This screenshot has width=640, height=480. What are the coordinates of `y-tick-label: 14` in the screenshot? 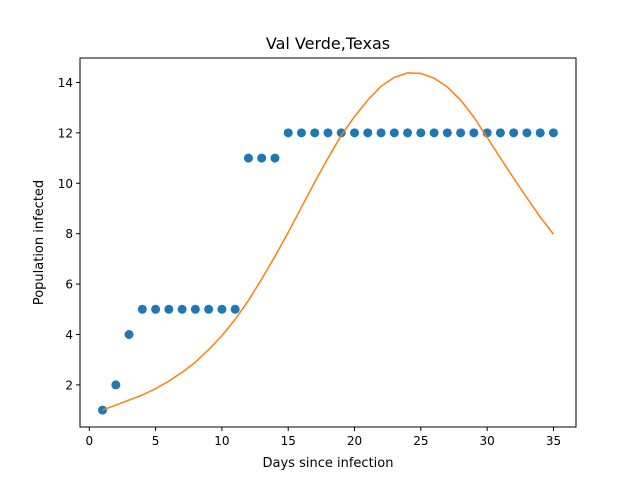 It's located at (65, 83).